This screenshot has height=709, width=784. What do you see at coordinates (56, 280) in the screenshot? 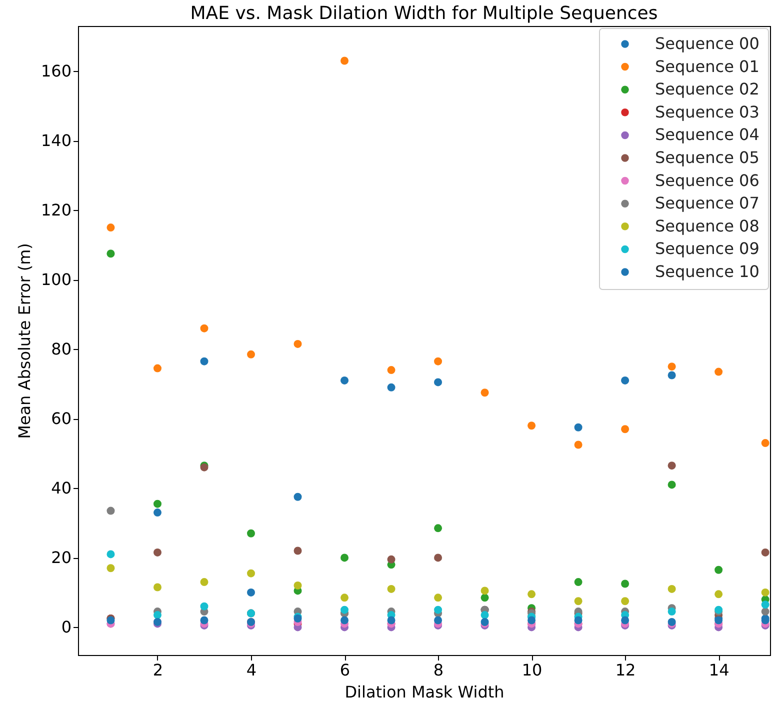
I see `y-tick-label: 100` at bounding box center [56, 280].